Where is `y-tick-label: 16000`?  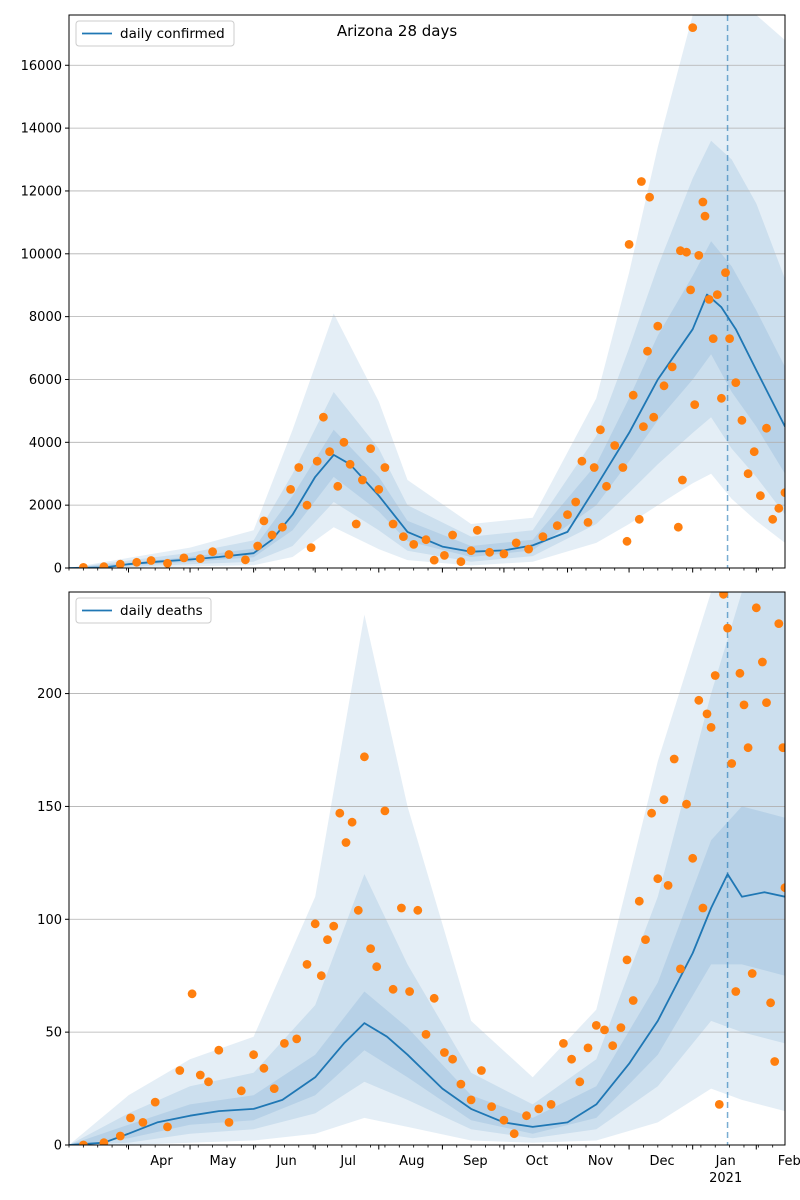
y-tick-label: 16000 is located at coordinates (41, 66).